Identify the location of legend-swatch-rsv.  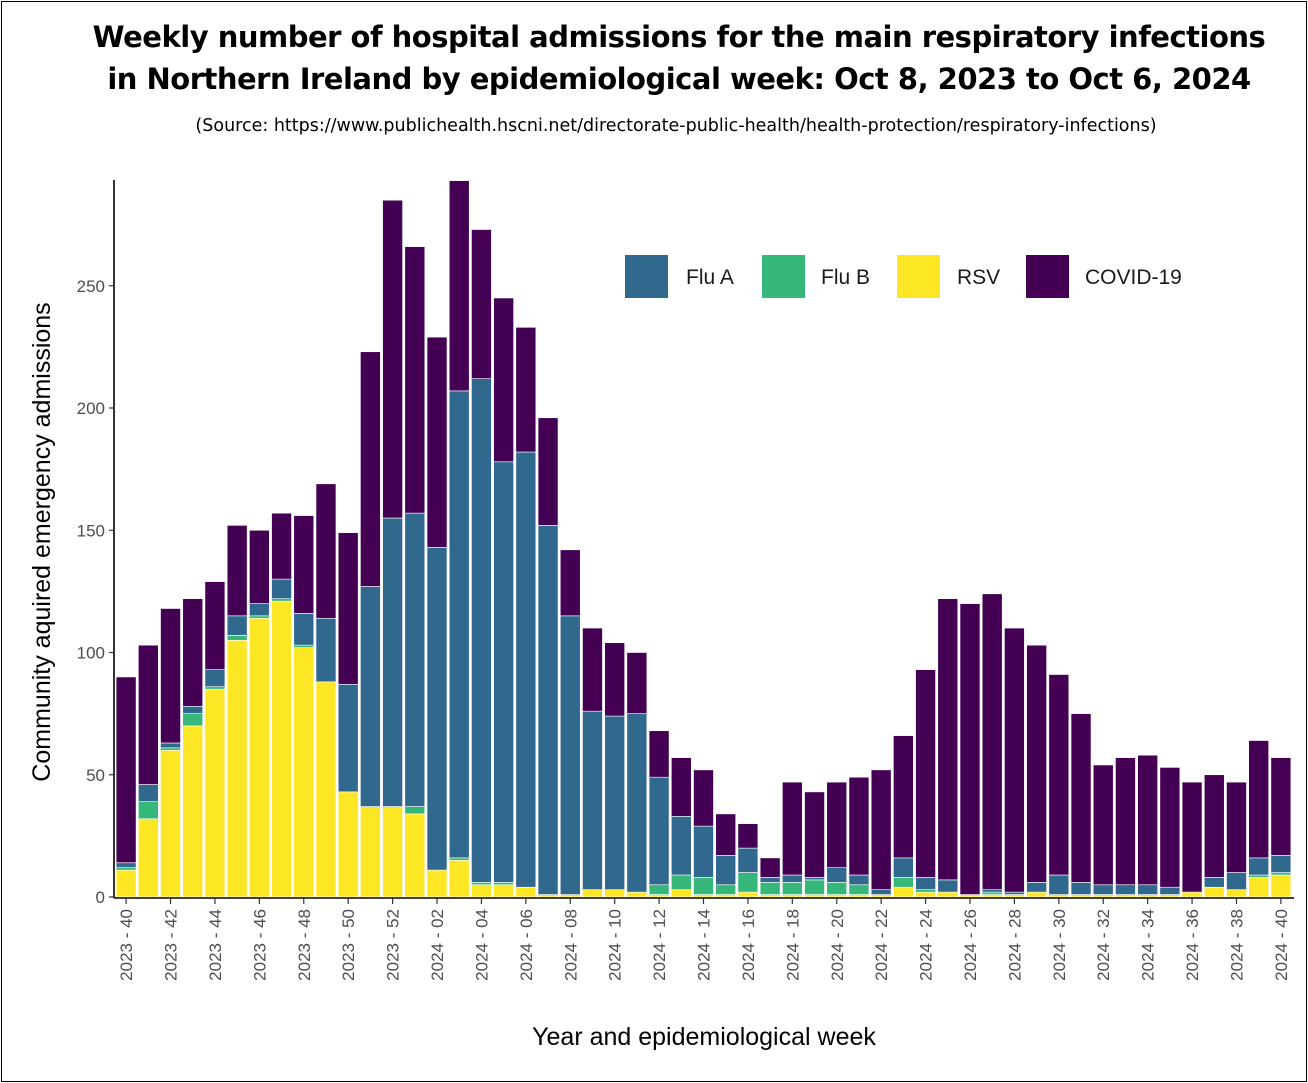
(918, 276).